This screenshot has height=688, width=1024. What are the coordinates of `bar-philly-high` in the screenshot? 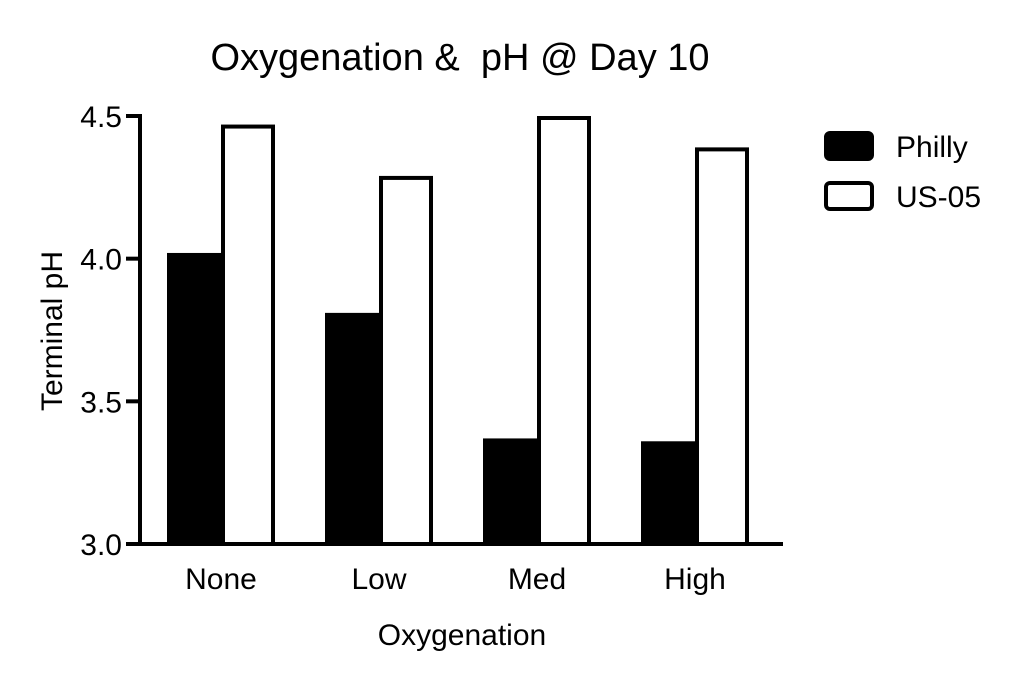 It's located at (668, 493).